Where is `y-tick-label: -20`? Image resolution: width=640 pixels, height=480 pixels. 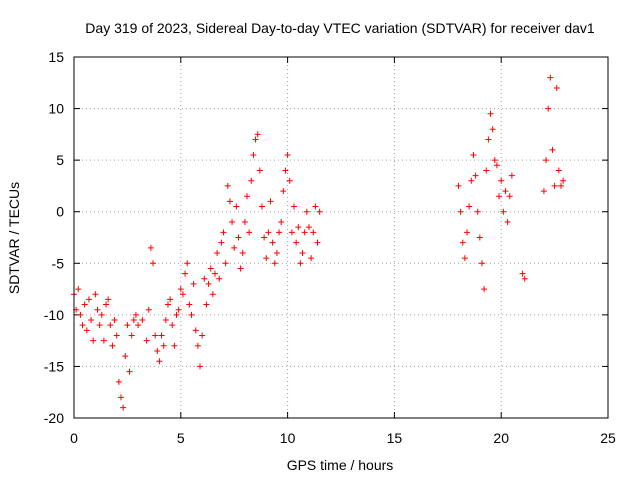
y-tick-label: -20 is located at coordinates (54, 418).